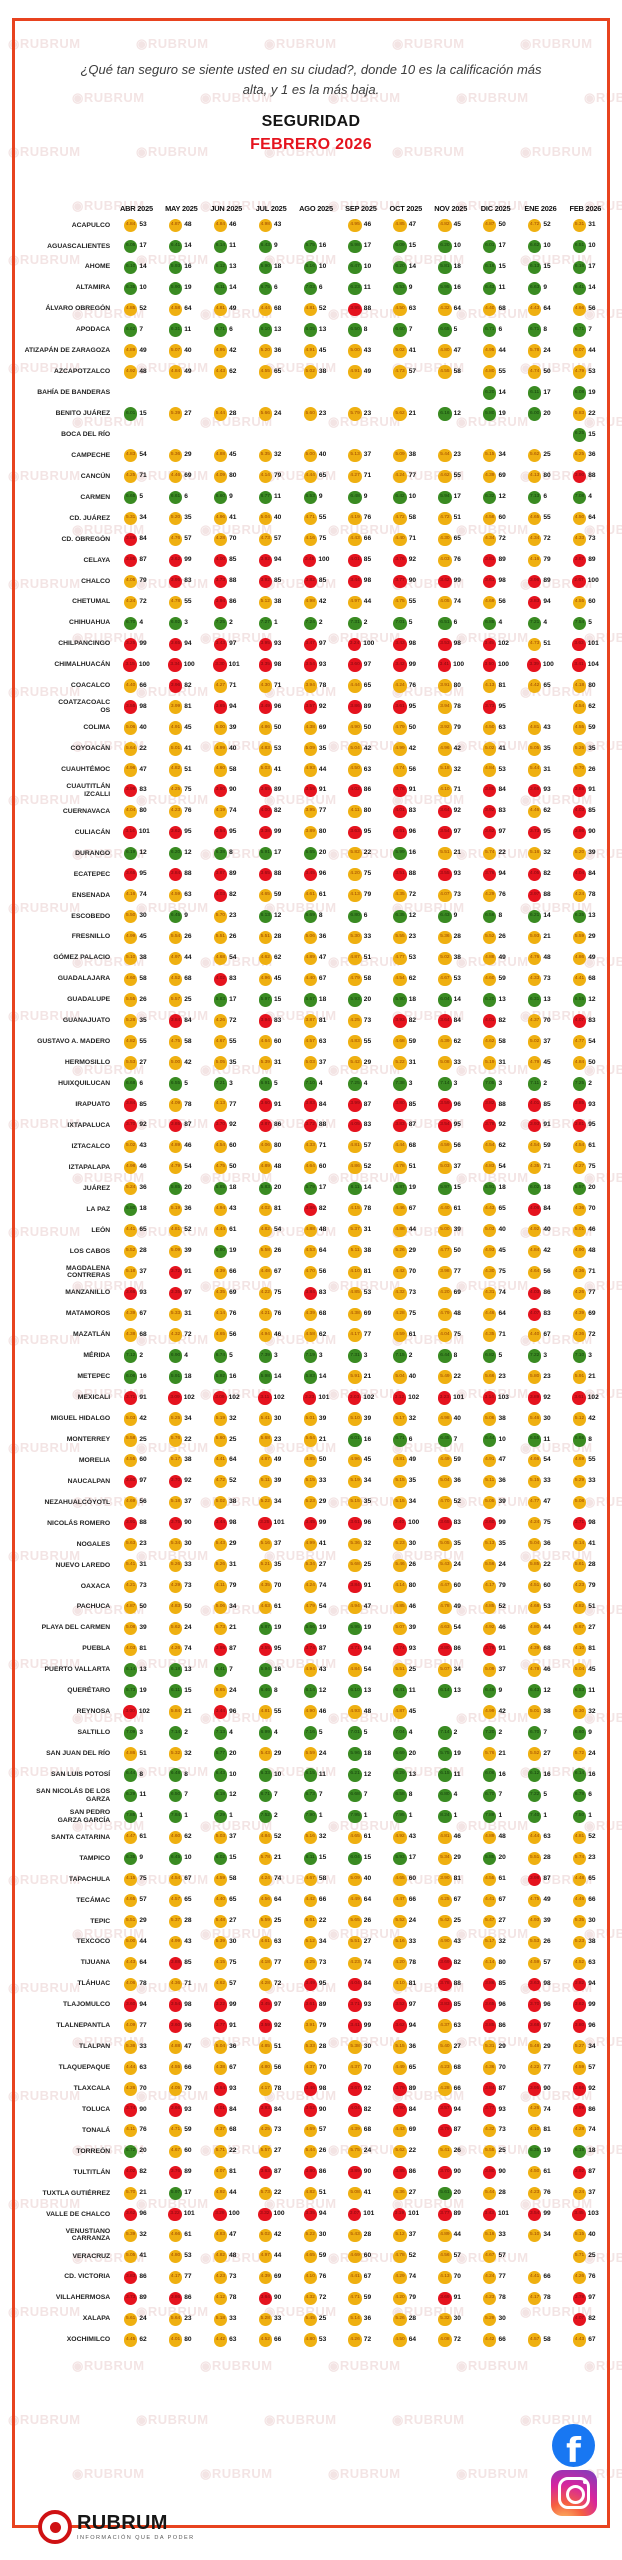 This screenshot has width=622, height=2560. What do you see at coordinates (502, 1334) in the screenshot?
I see `rank-number: 71` at bounding box center [502, 1334].